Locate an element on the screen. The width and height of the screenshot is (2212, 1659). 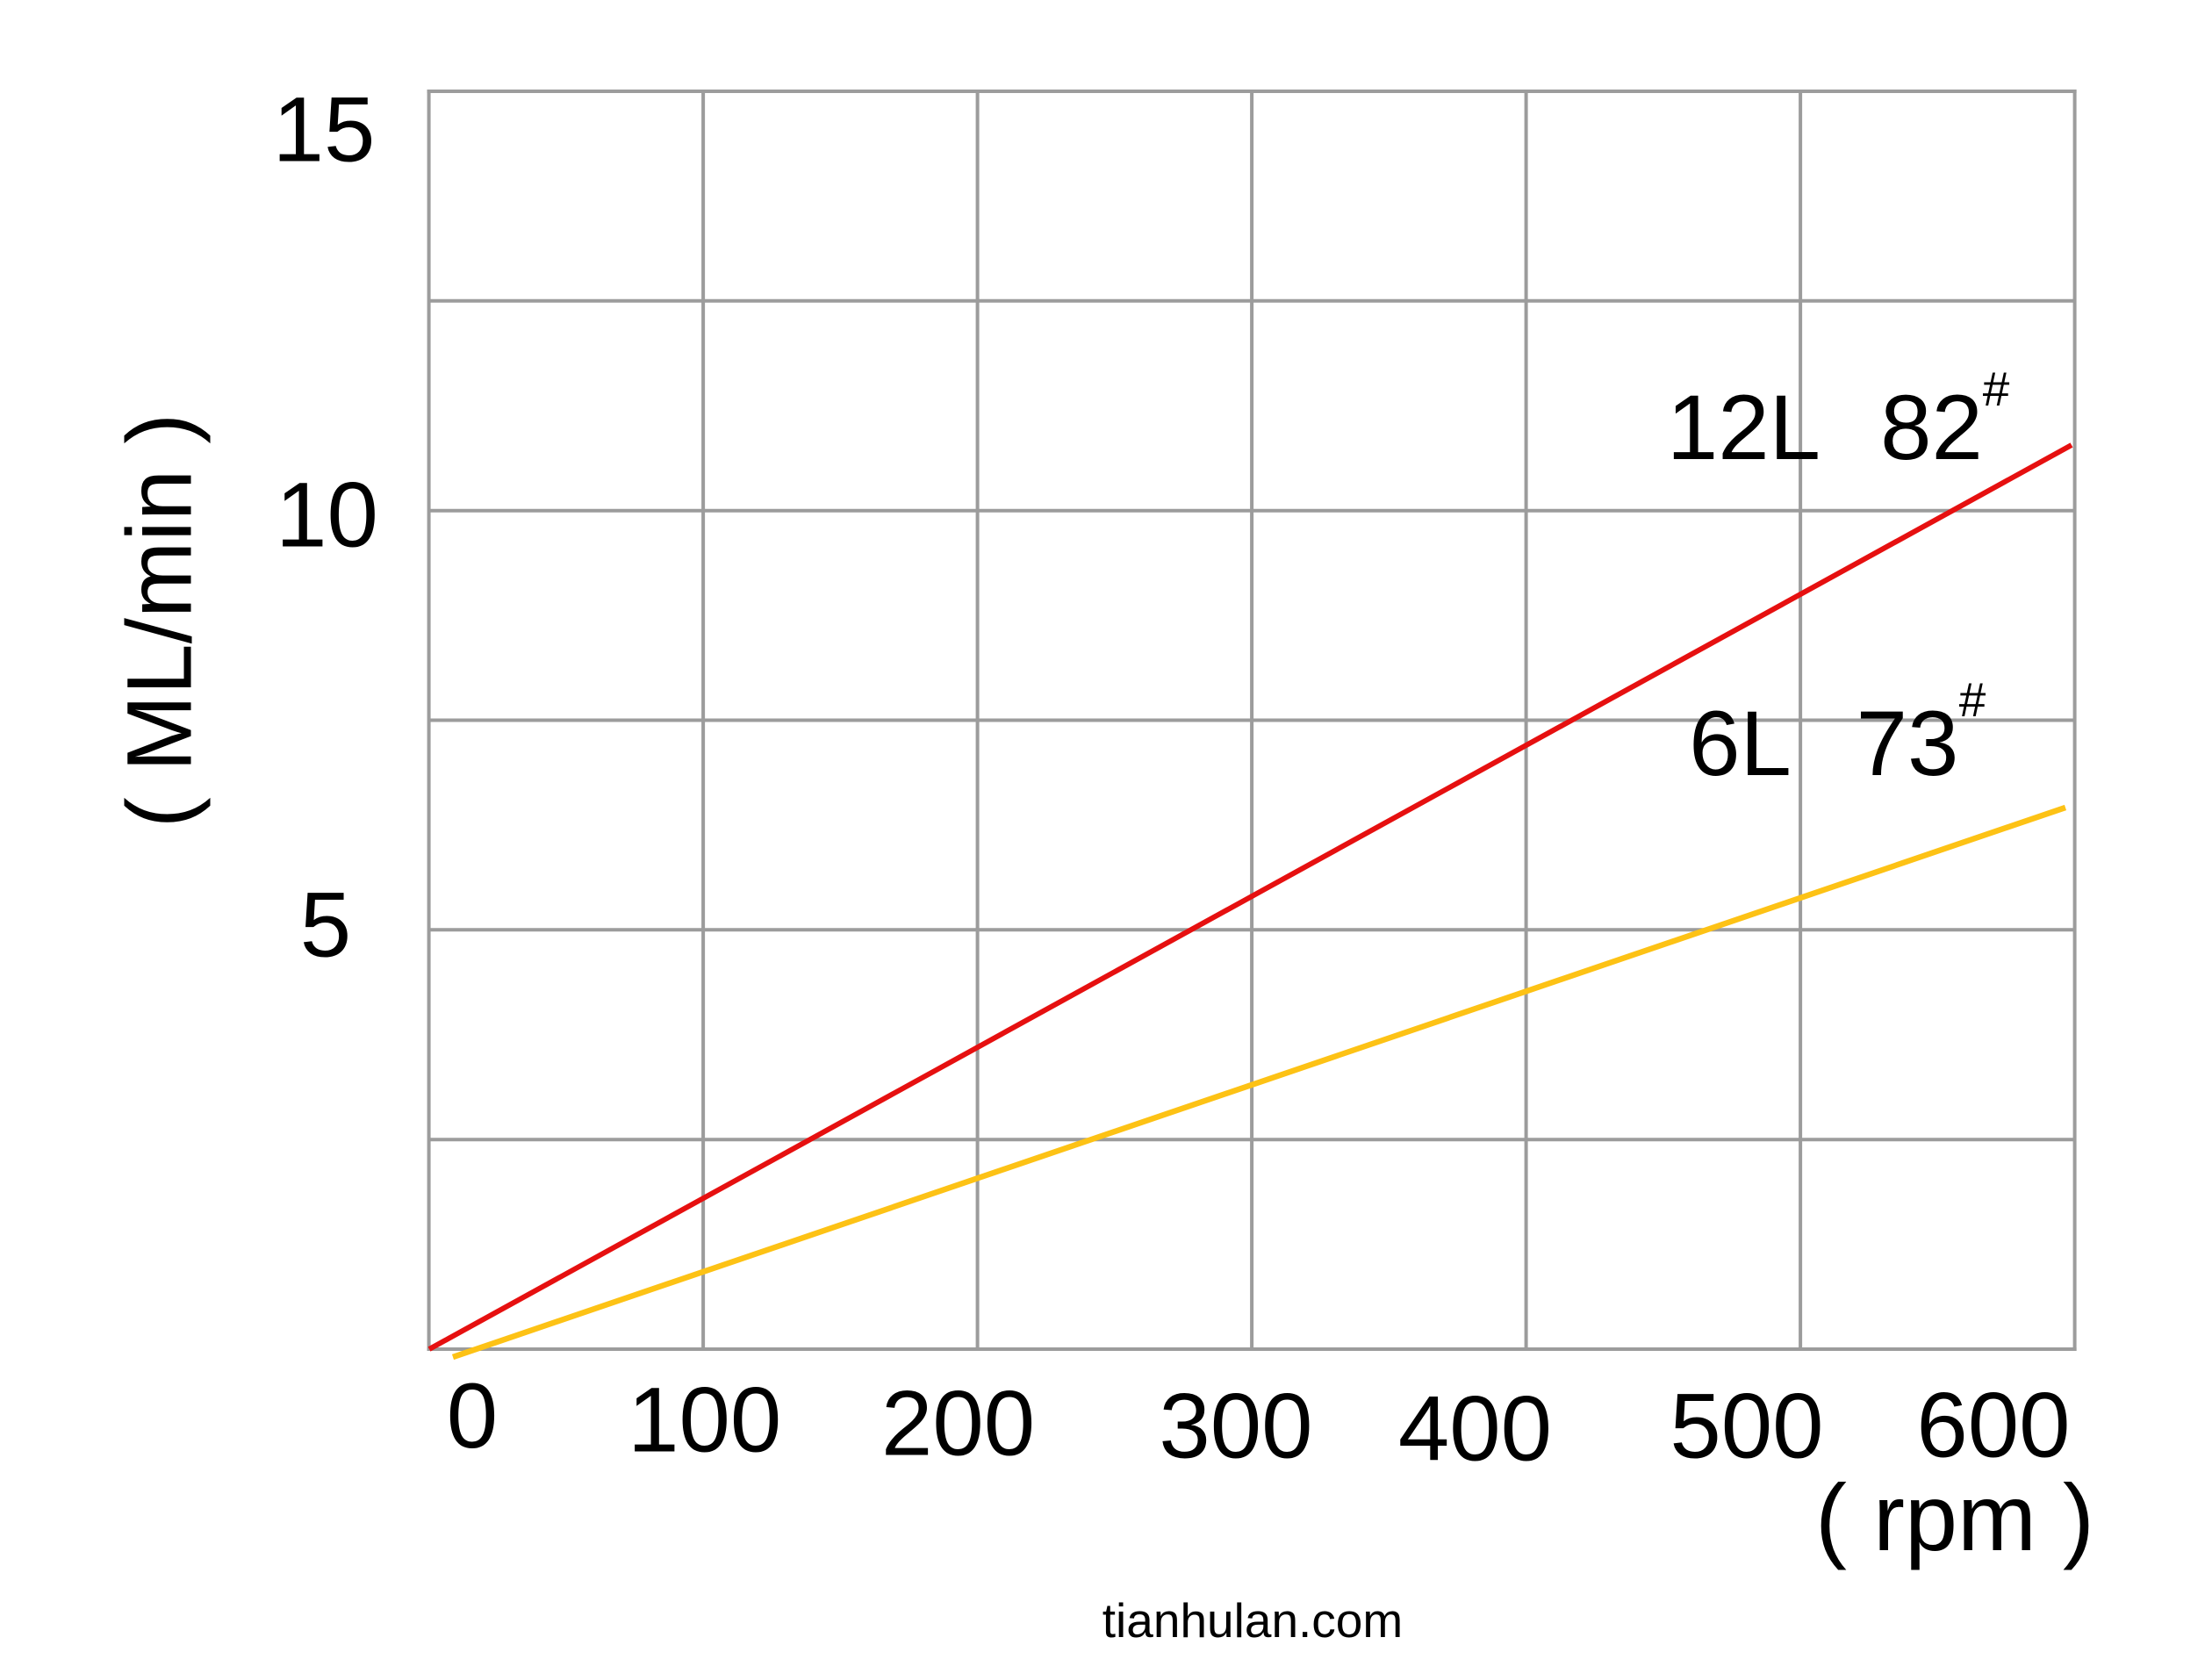
svg-text: 300 is located at coordinates (1236, 1426).